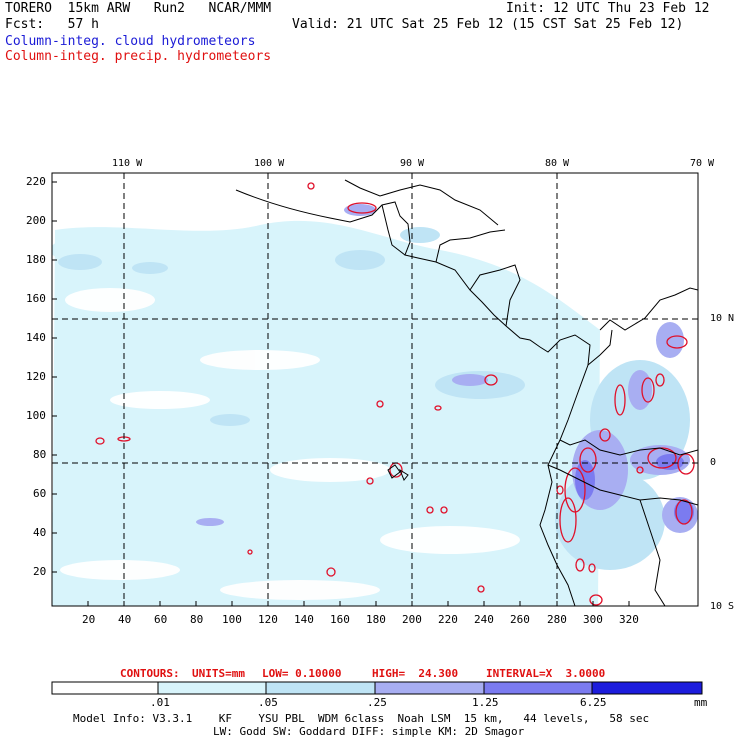 The height and width of the screenshot is (740, 740). What do you see at coordinates (161, 619) in the screenshot?
I see `x-tick-label: 60` at bounding box center [161, 619].